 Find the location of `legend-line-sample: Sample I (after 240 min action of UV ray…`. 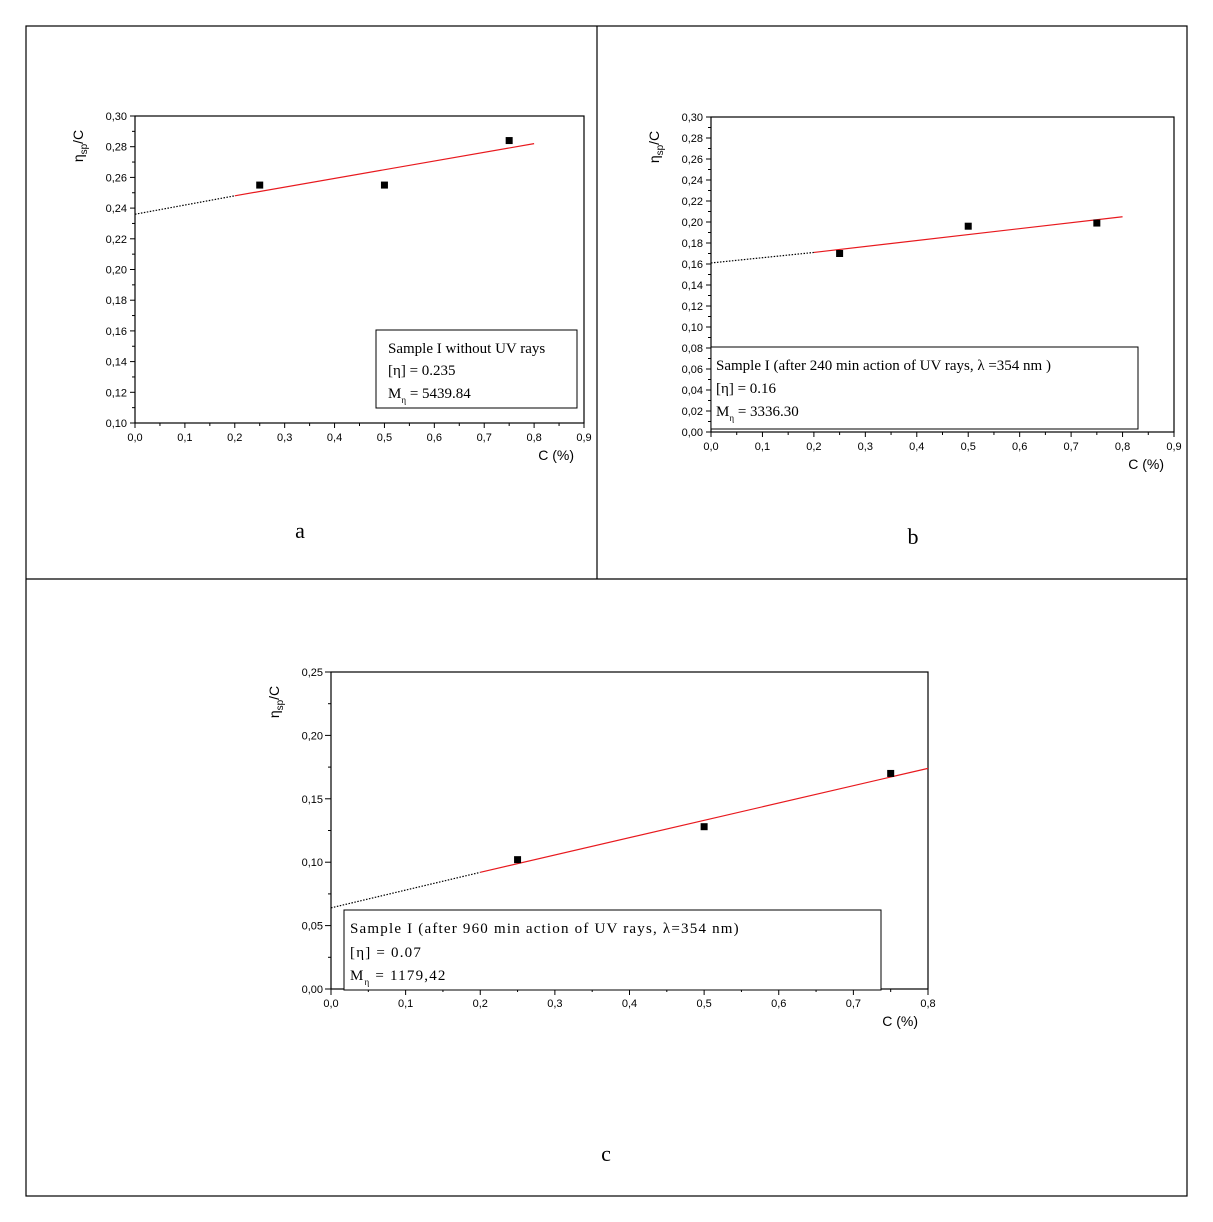

legend-line-sample: Sample I (after 240 min action of UV ray… is located at coordinates (883, 366).